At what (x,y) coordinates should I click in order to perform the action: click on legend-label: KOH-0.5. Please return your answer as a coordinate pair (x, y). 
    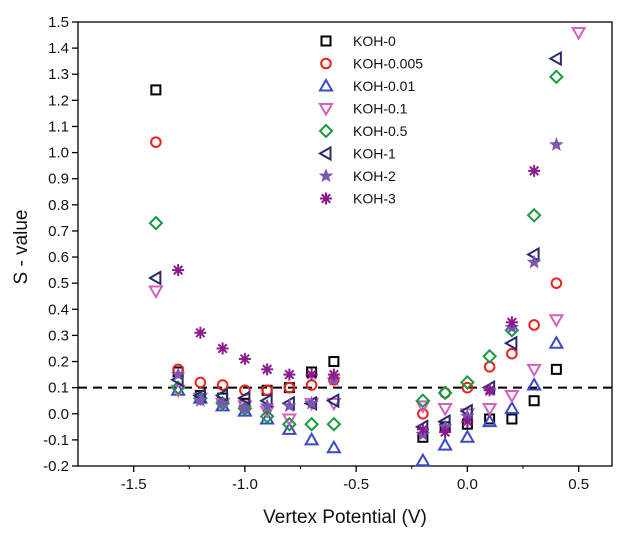
    Looking at the image, I should click on (380, 131).